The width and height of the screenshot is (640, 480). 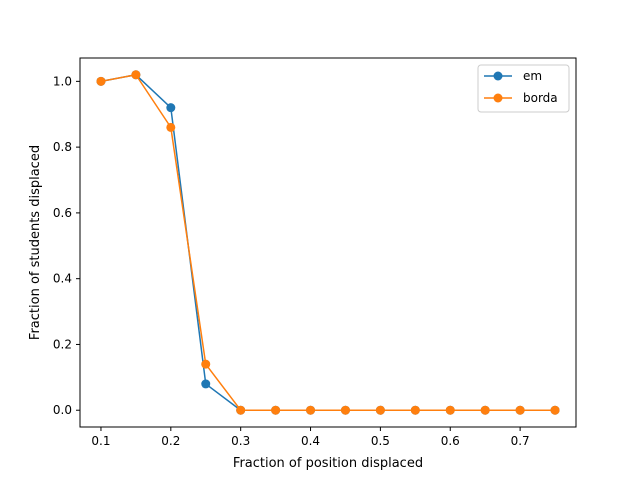 I want to click on y-tick-label: 0.8, so click(x=62, y=147).